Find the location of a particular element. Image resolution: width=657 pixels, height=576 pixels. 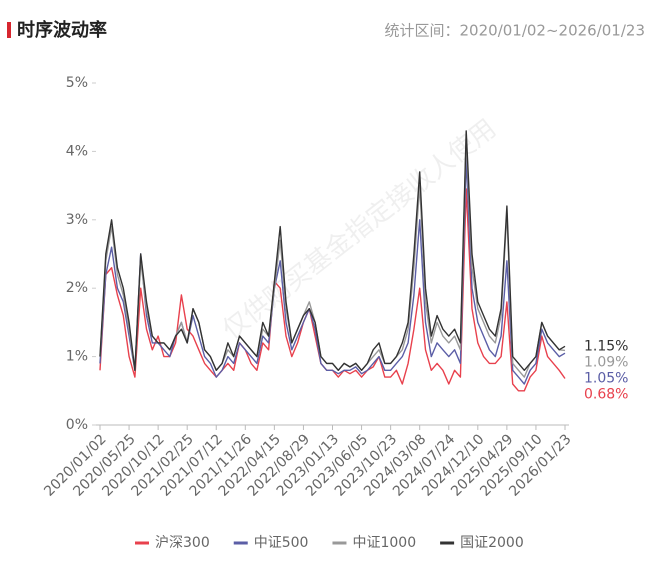

end-label: 1.15% is located at coordinates (606, 346).